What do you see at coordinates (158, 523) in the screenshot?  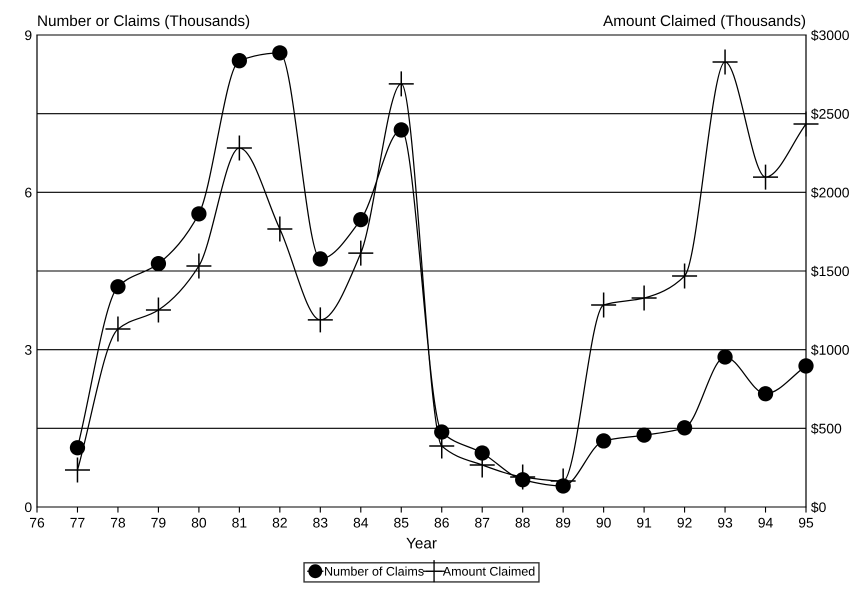 I see `x-tick-label: 79` at bounding box center [158, 523].